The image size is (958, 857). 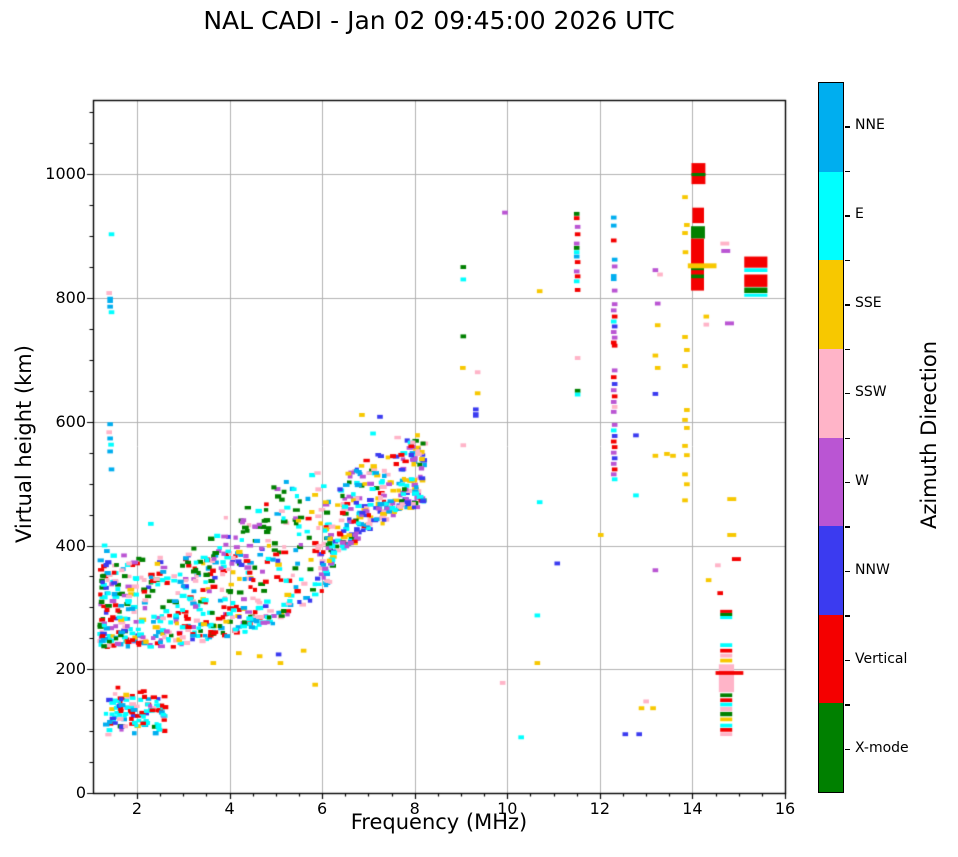 What do you see at coordinates (414, 808) in the screenshot?
I see `x-tick-label: 8` at bounding box center [414, 808].